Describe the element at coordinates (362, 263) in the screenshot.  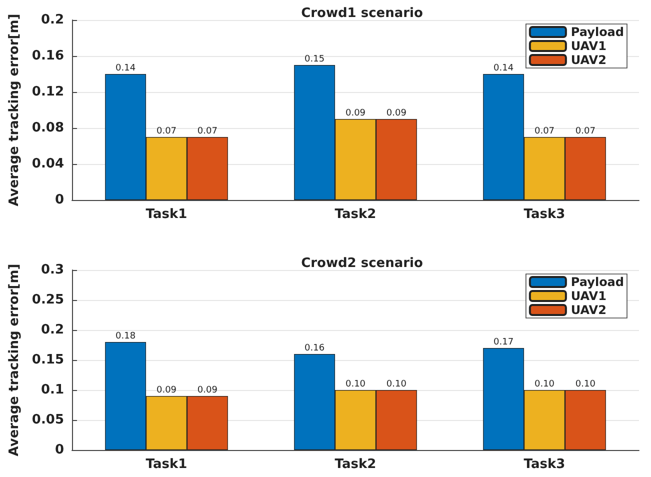
I see `chart-title: Crowd2 scenario` at that location.